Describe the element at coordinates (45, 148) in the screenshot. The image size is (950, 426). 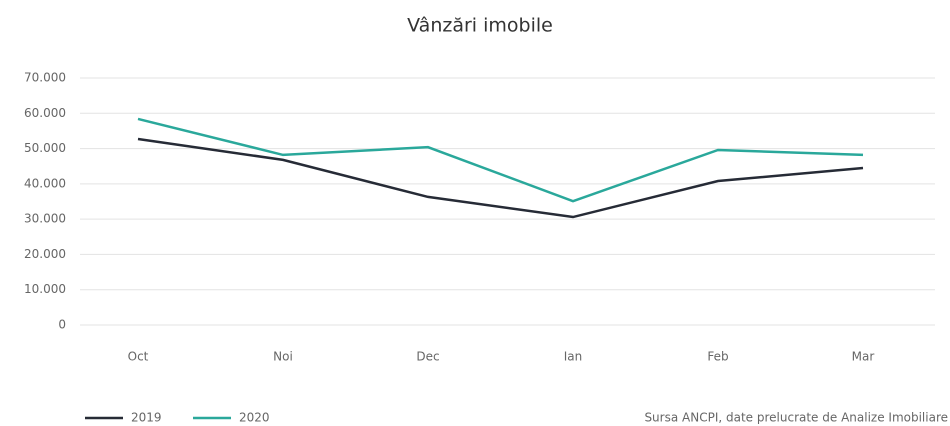
I see `y-tick-label: 50.000` at that location.